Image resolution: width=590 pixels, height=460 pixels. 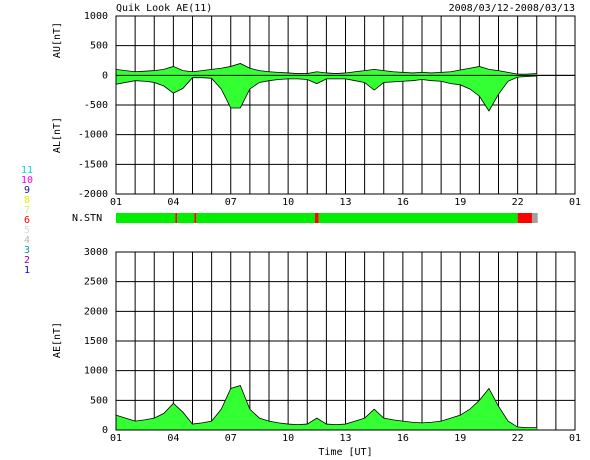 What do you see at coordinates (27, 170) in the screenshot?
I see `station-legend-label: 11` at bounding box center [27, 170].